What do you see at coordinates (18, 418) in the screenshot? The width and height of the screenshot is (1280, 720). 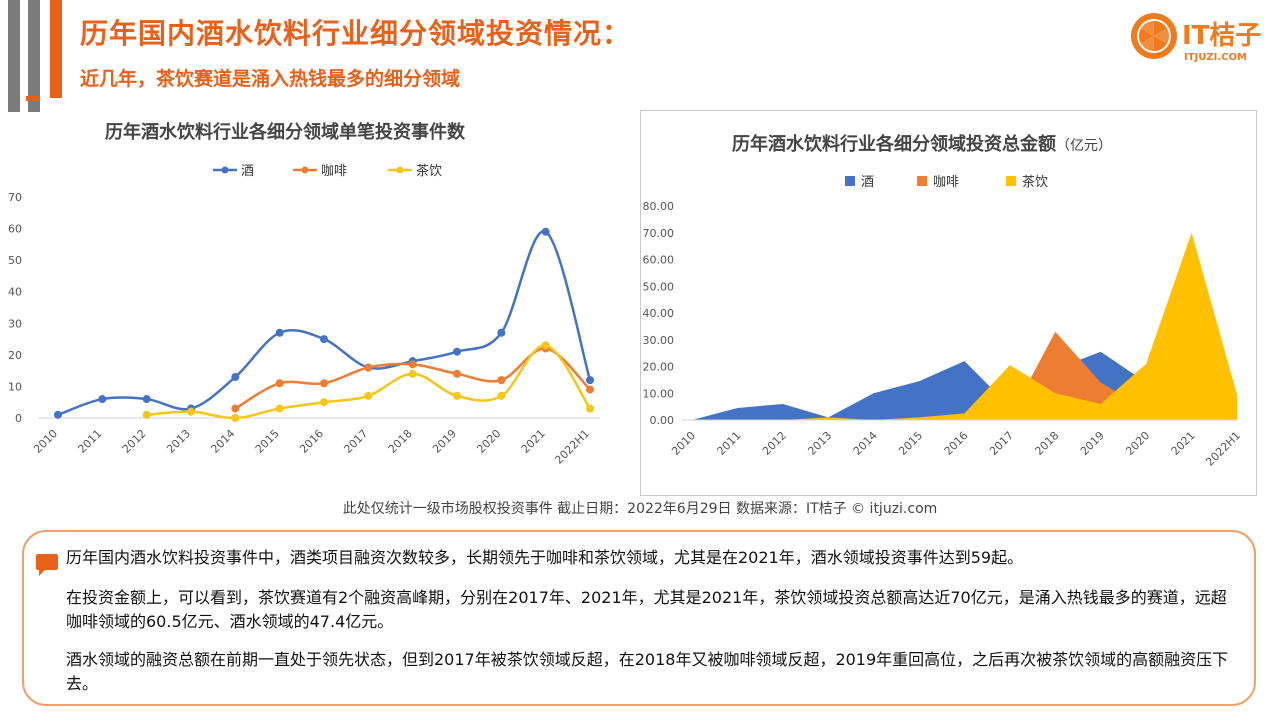 I see `y-tick-label: 0` at bounding box center [18, 418].